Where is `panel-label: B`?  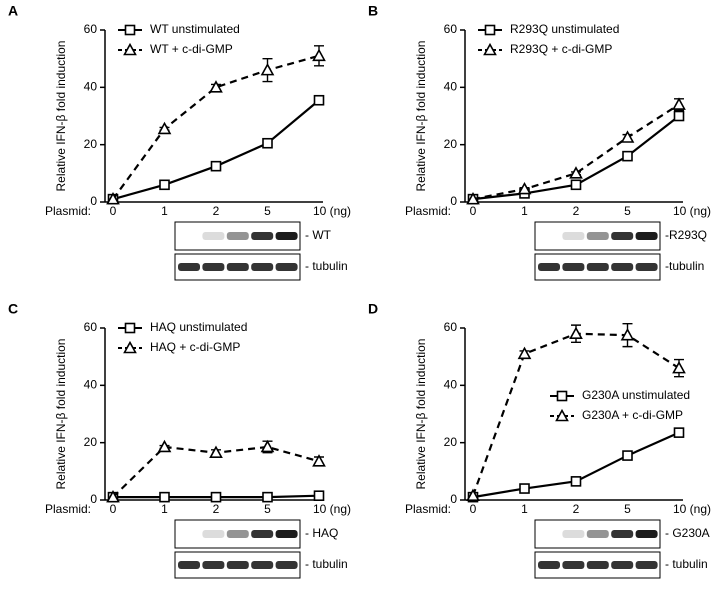 panel-label: B is located at coordinates (373, 11).